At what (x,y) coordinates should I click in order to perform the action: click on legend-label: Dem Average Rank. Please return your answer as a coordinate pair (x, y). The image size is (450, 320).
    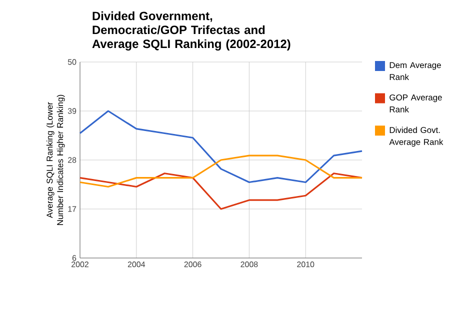
    Looking at the image, I should click on (415, 71).